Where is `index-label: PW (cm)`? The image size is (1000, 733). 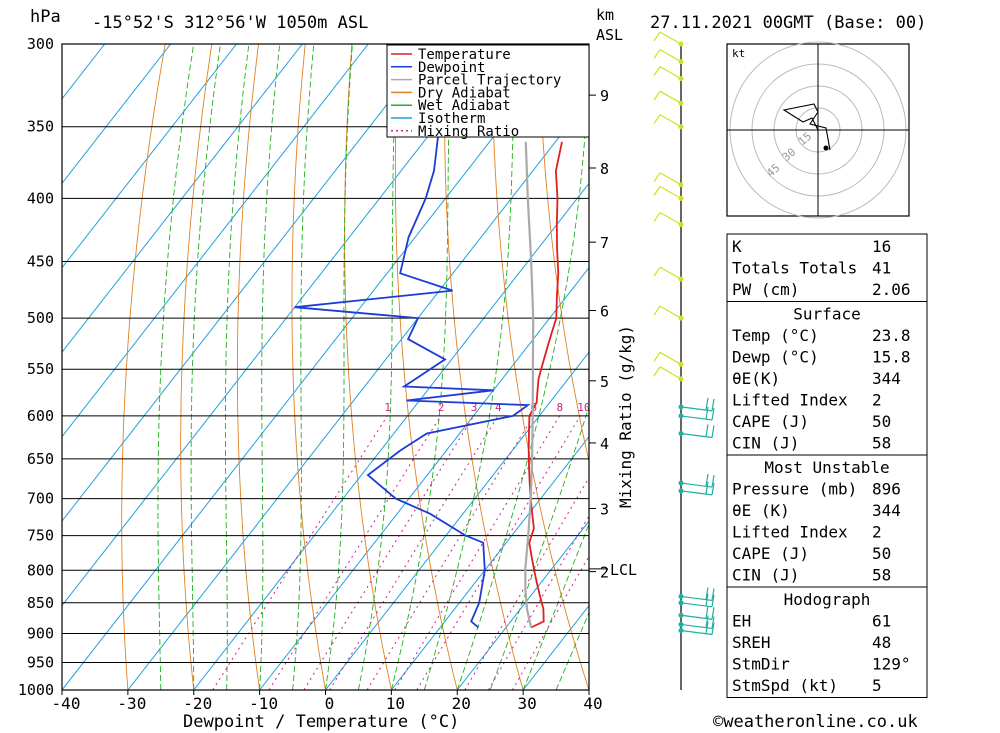
index-label: PW (cm) is located at coordinates (765, 289).